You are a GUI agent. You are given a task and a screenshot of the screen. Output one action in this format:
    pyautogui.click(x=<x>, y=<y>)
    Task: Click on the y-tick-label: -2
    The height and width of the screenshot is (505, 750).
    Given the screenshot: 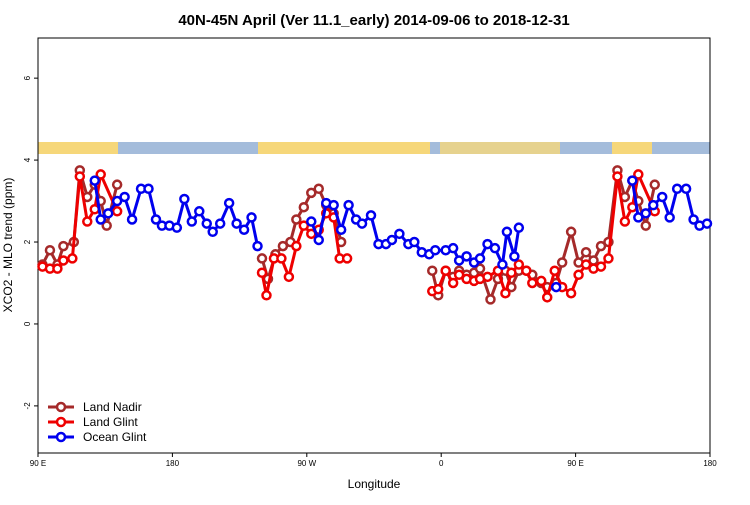 What is the action you would take?
    pyautogui.click(x=27, y=406)
    